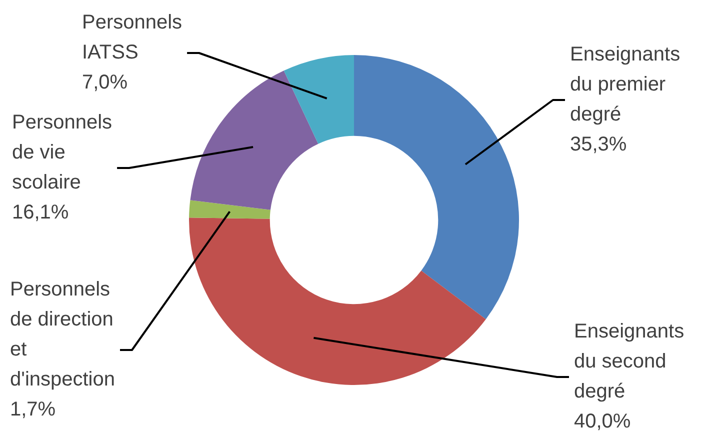  Describe the element at coordinates (625, 85) in the screenshot. I see `slice-label: Enseignants du premier degré` at that location.